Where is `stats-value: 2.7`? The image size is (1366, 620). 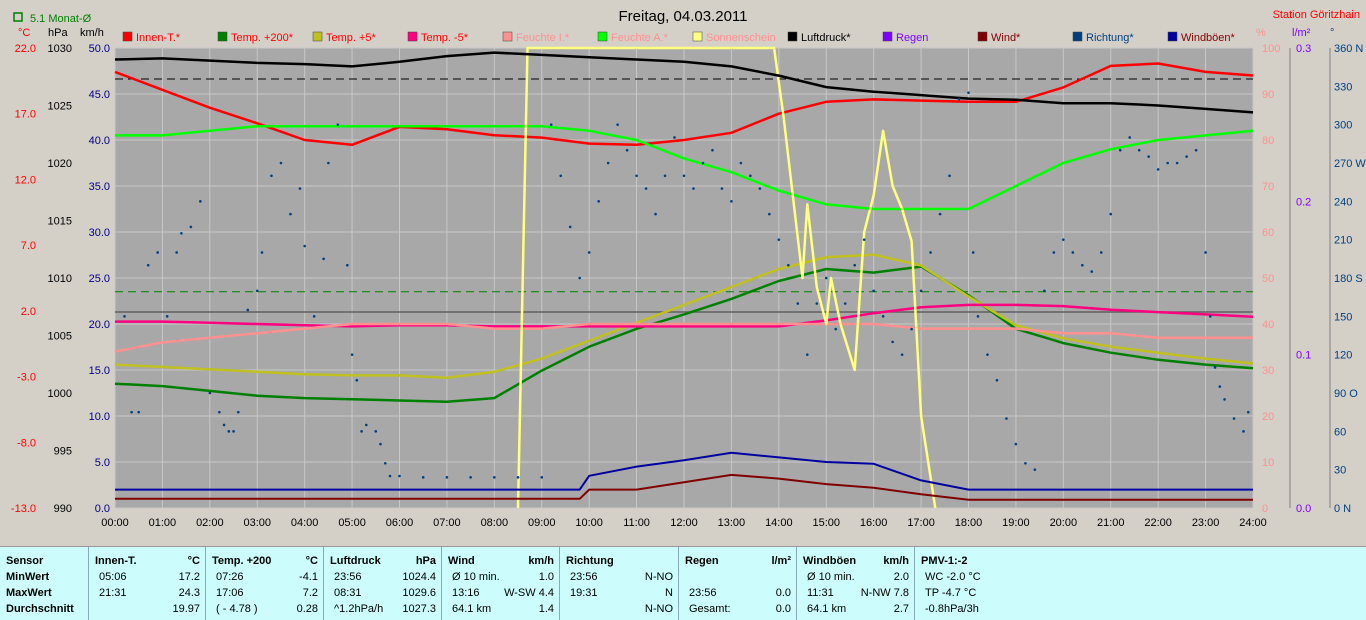
stats-value: 2.7 is located at coordinates (901, 609).